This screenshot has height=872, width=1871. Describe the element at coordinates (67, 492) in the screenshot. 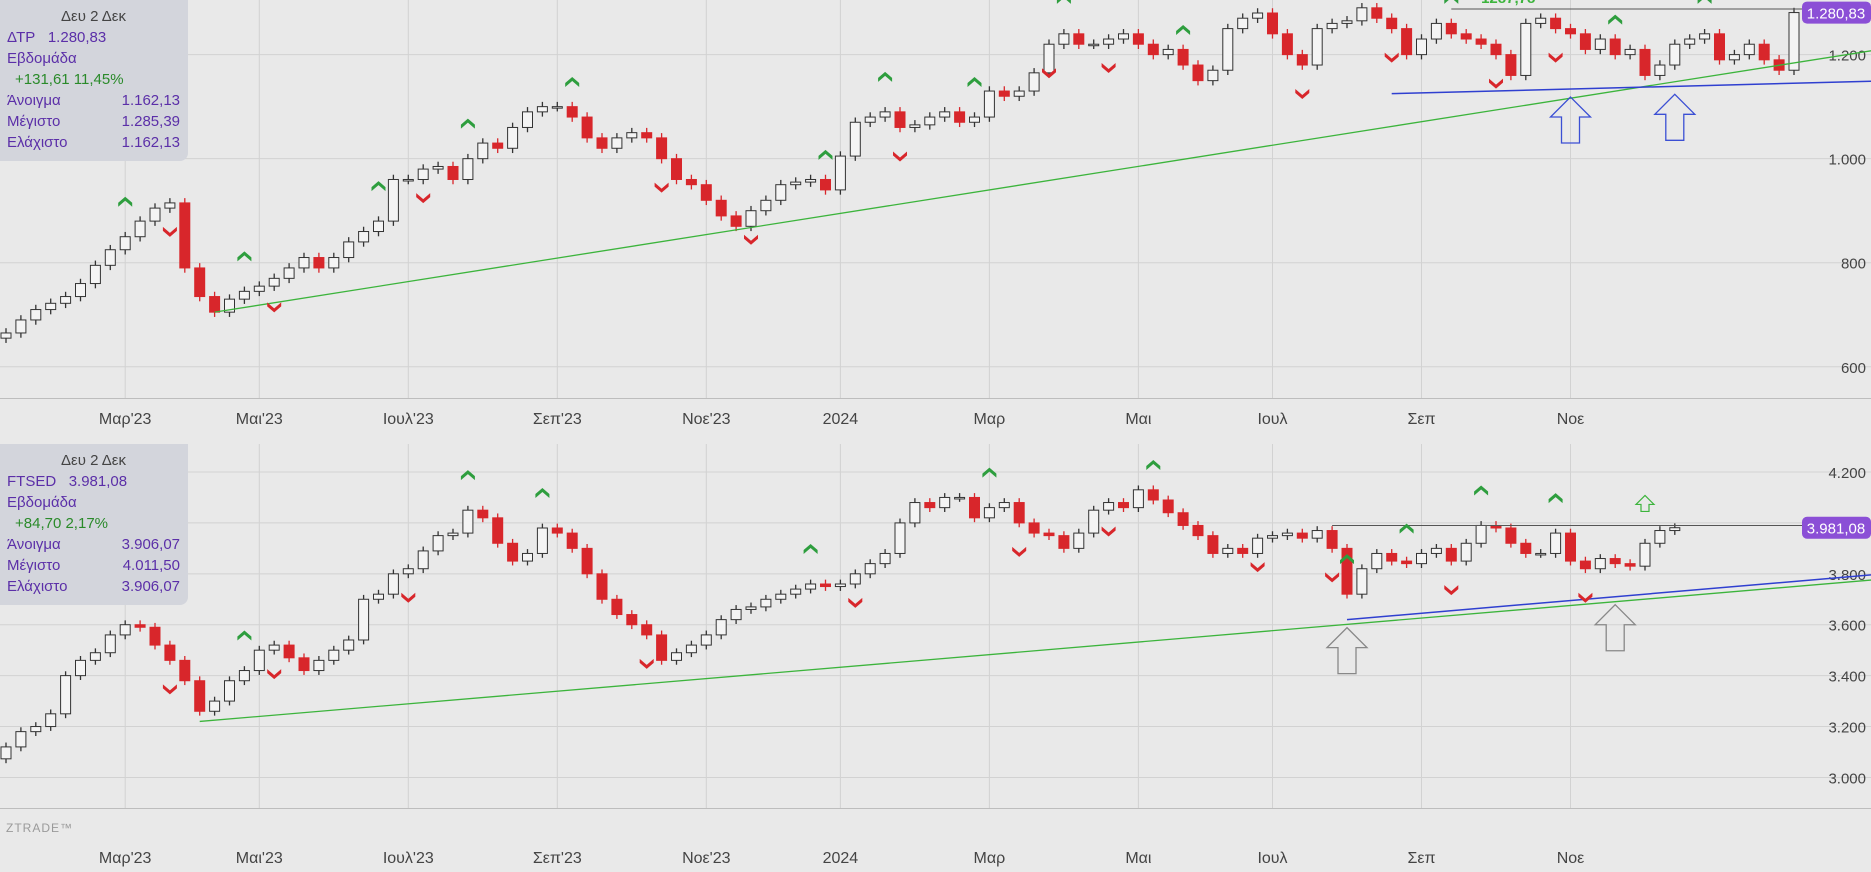

I see `info-price: 3.981,08 Εβδομάδα` at that location.